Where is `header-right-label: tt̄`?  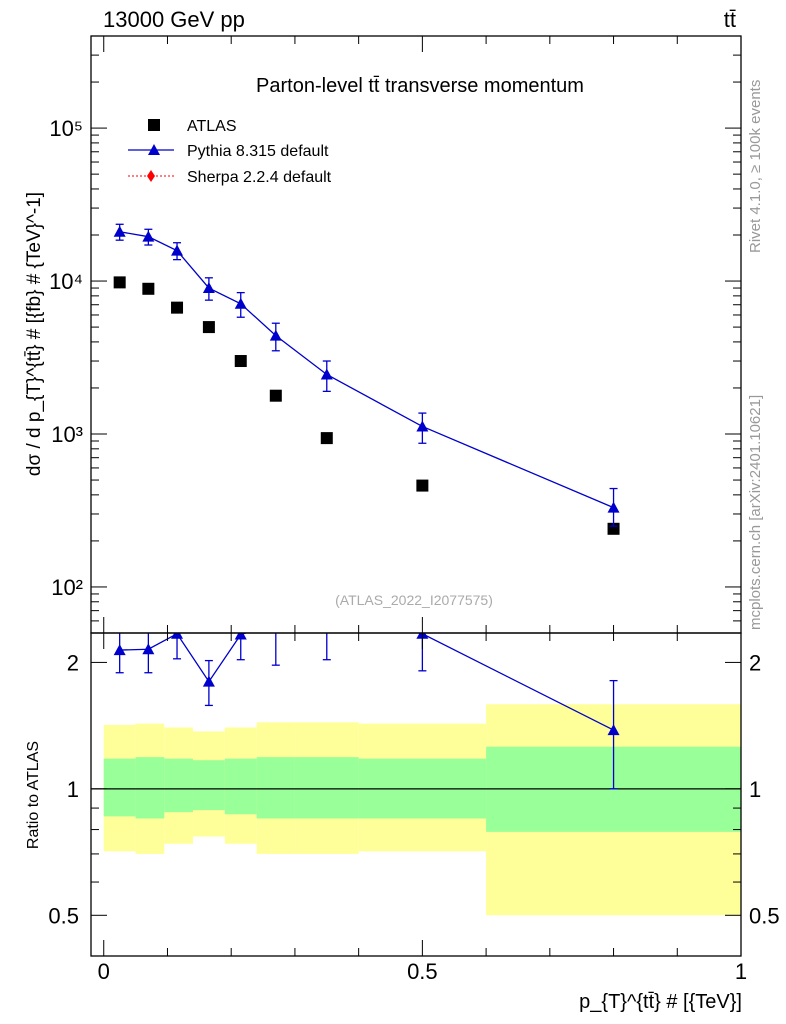 header-right-label: tt̄ is located at coordinates (730, 19).